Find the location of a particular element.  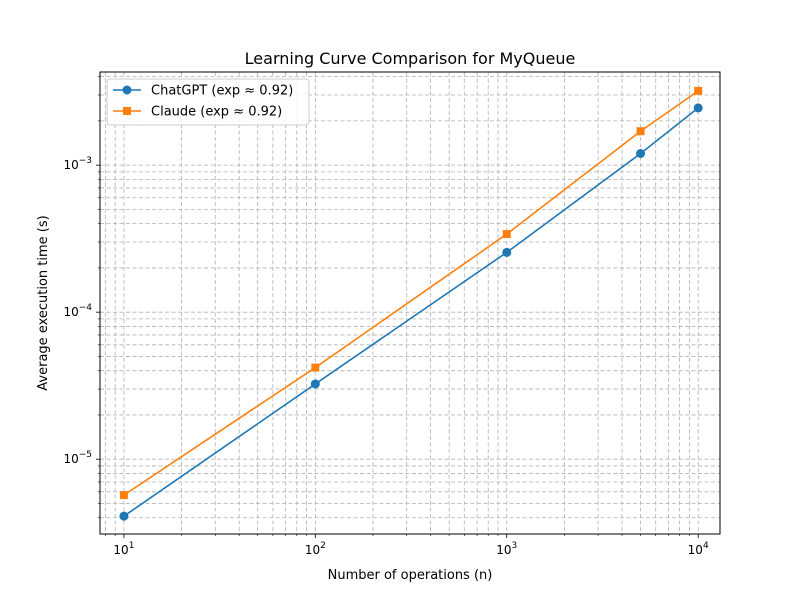

y-tick-label: 10⁻³ is located at coordinates (77, 164).